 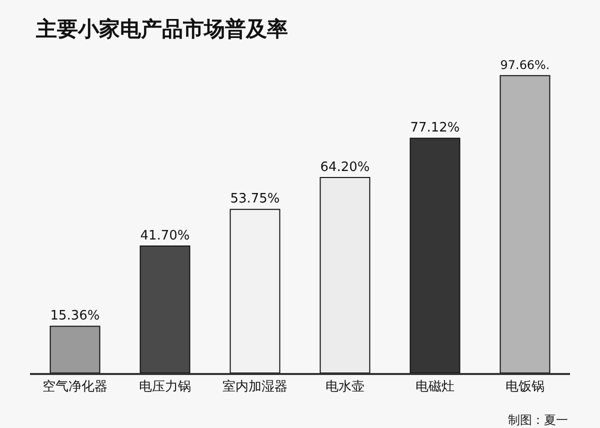 What do you see at coordinates (435, 128) in the screenshot?
I see `data-label: 77.12%` at bounding box center [435, 128].